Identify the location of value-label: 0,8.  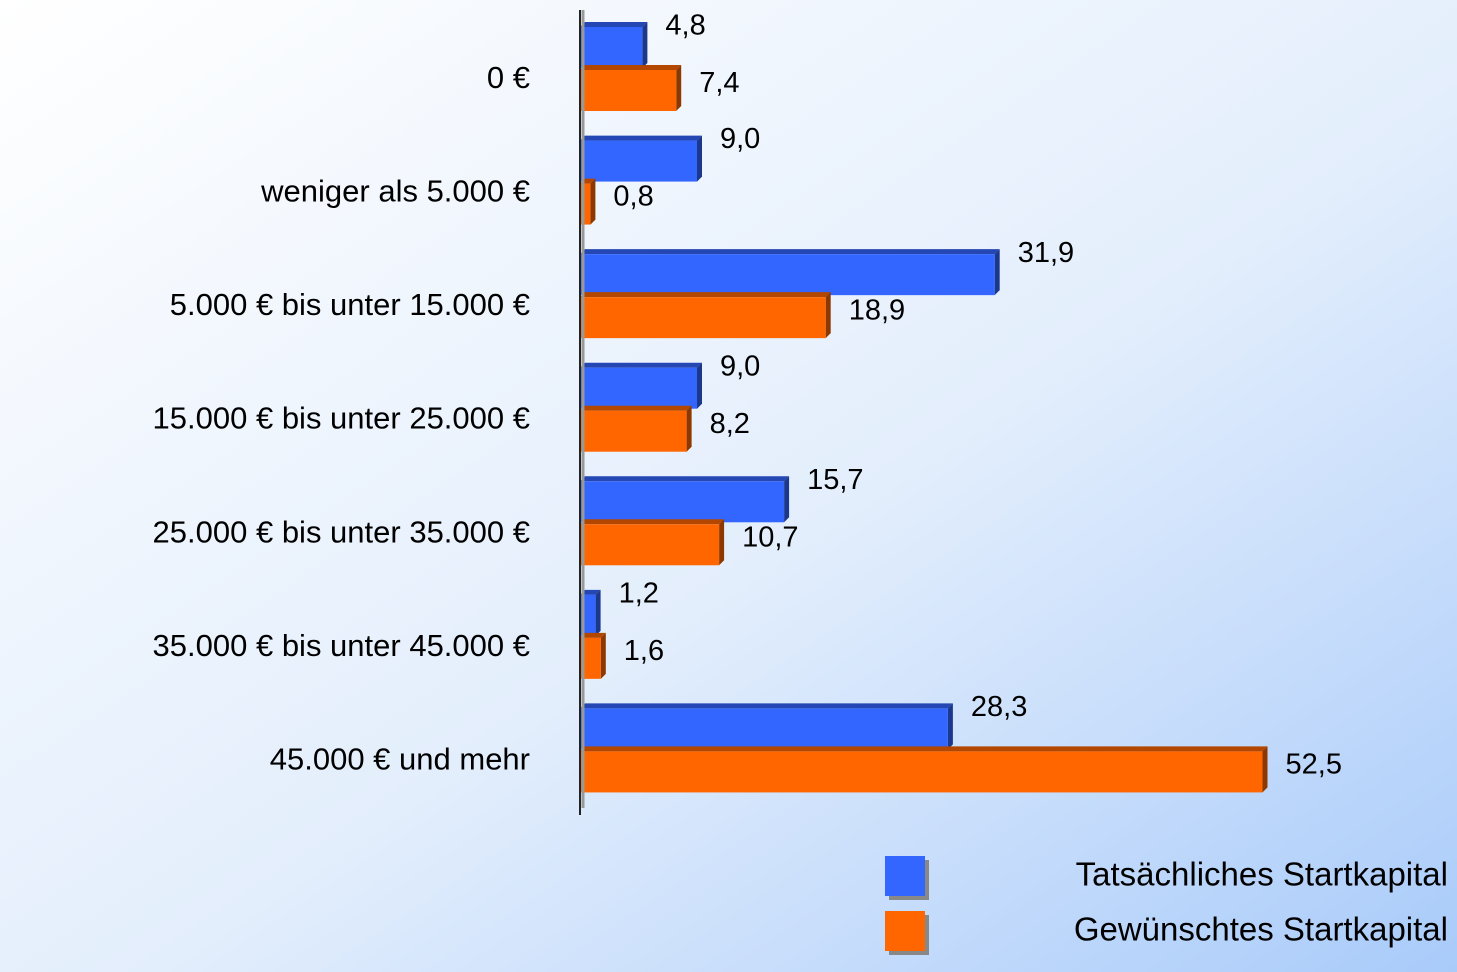
(633, 197).